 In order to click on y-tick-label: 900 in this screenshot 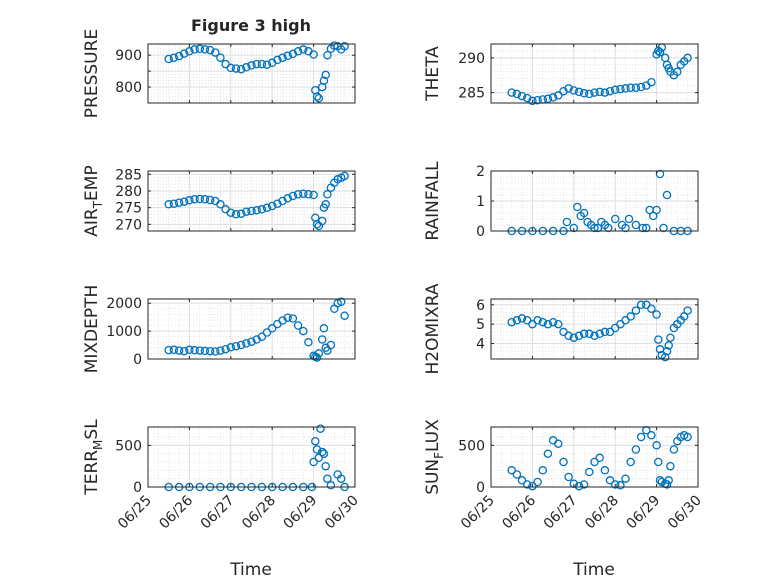, I will do `click(128, 56)`.